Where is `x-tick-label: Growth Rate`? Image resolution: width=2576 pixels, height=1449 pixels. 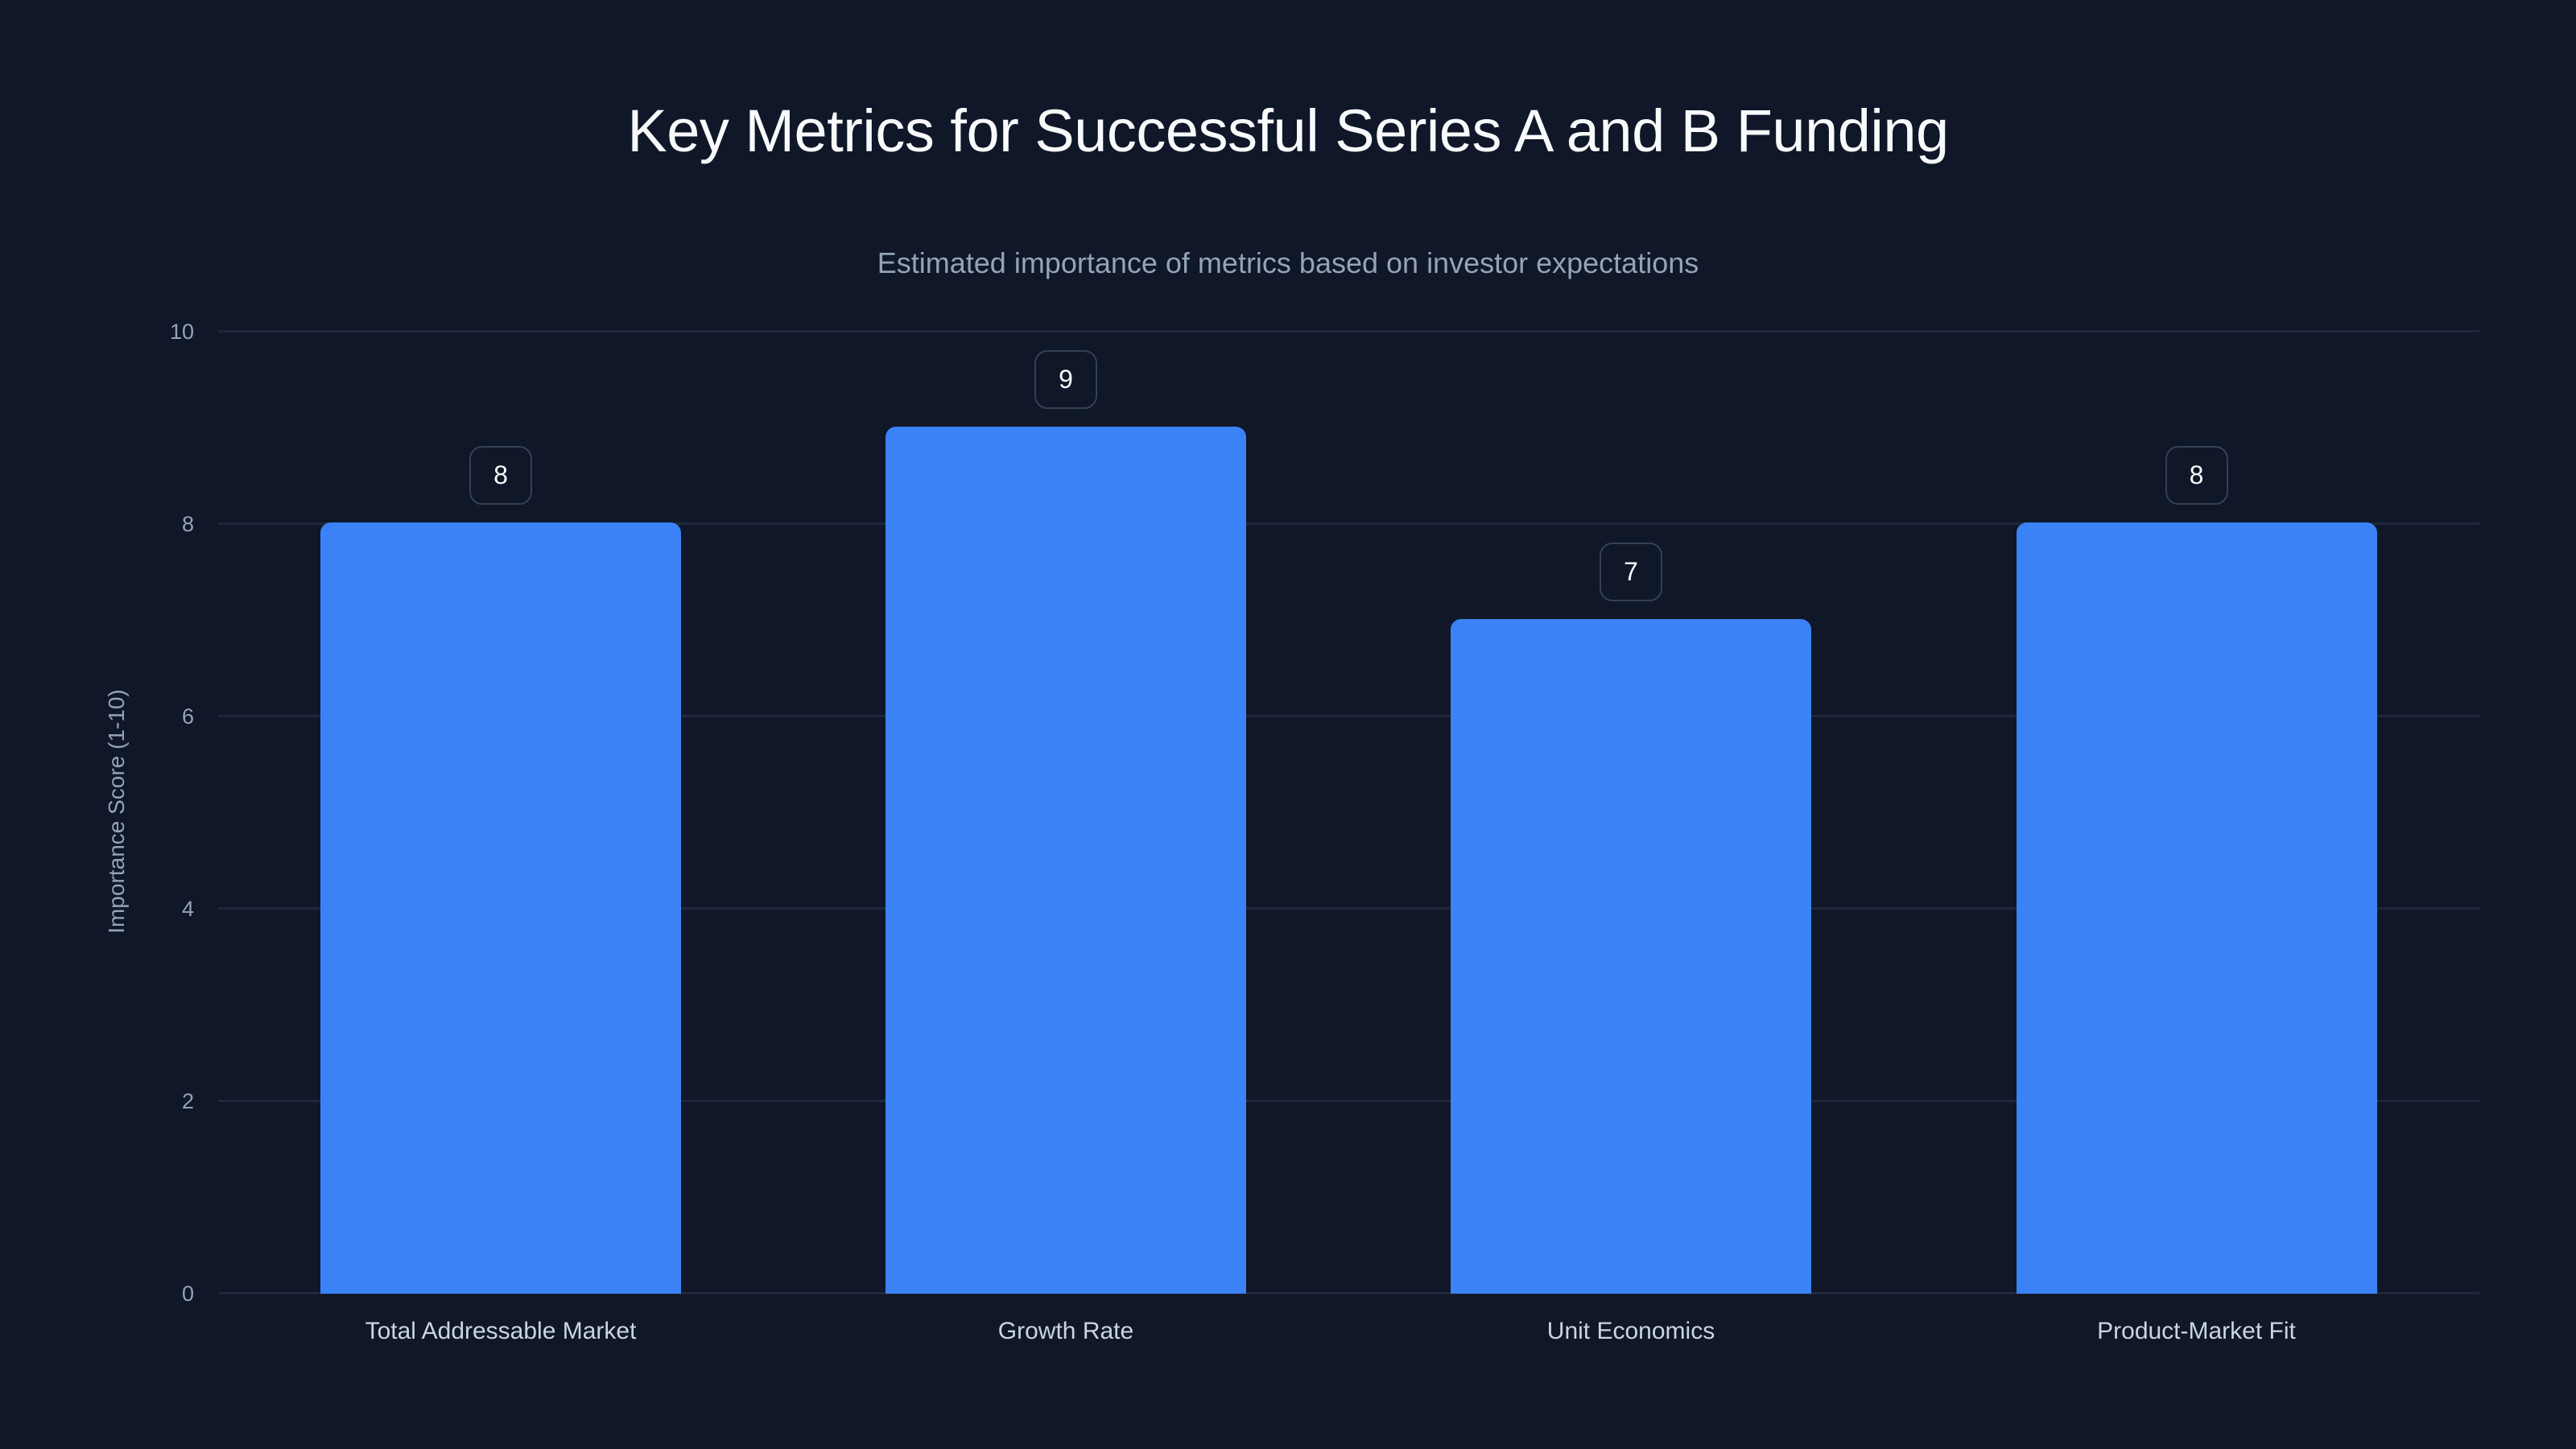
x-tick-label: Growth Rate is located at coordinates (1065, 1331).